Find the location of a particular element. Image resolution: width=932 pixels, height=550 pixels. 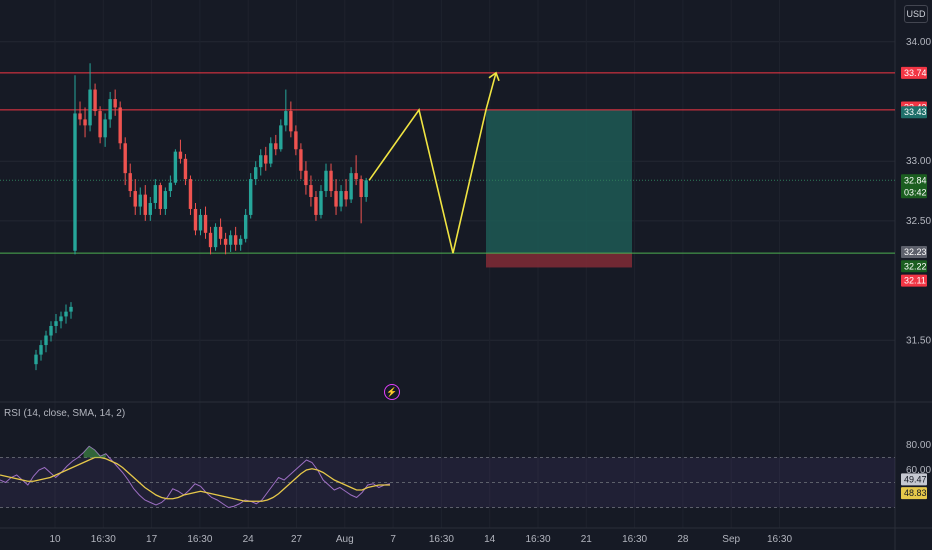

rsi-indicator-label: RSI (14, close, SMA, 14, 2) is located at coordinates (65, 413).